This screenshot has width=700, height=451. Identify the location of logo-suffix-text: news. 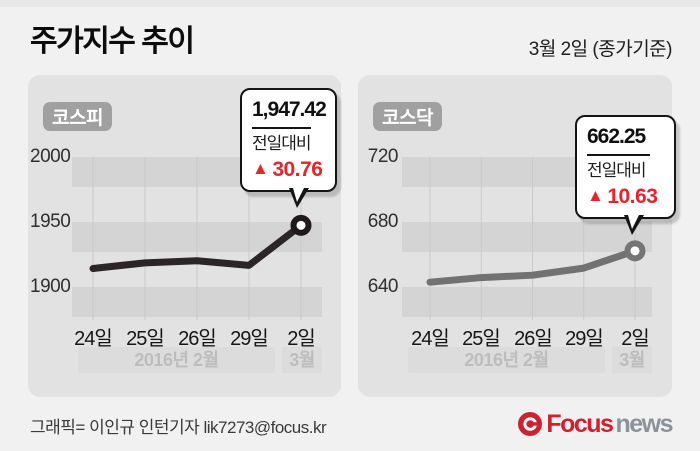
(644, 423).